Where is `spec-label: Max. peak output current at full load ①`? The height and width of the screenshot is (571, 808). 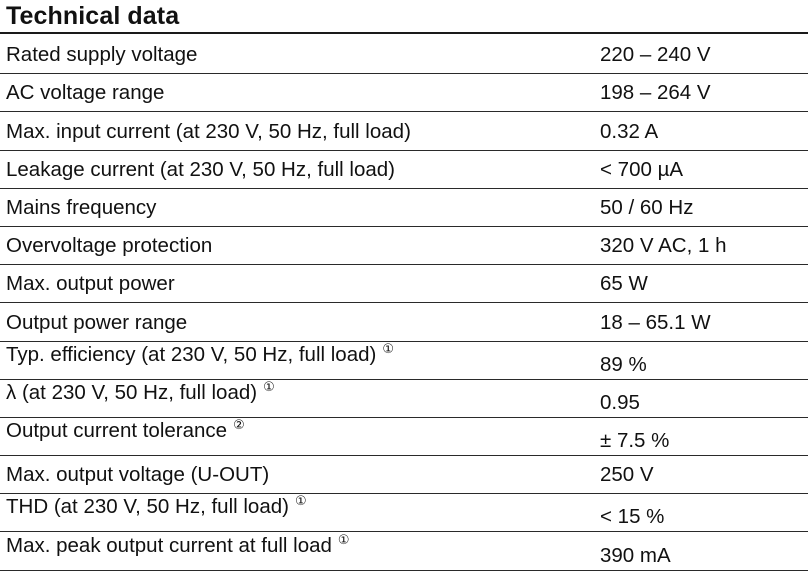
spec-label: Max. peak output current at full load ① is located at coordinates (178, 544).